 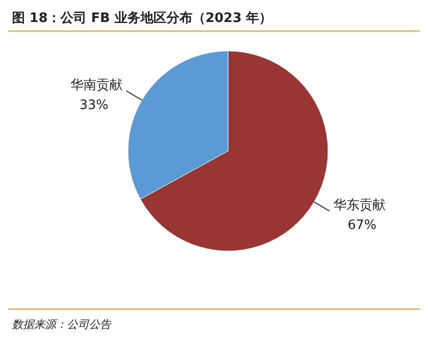 I want to click on source-note: 数据来源：公司公告, so click(x=62, y=324).